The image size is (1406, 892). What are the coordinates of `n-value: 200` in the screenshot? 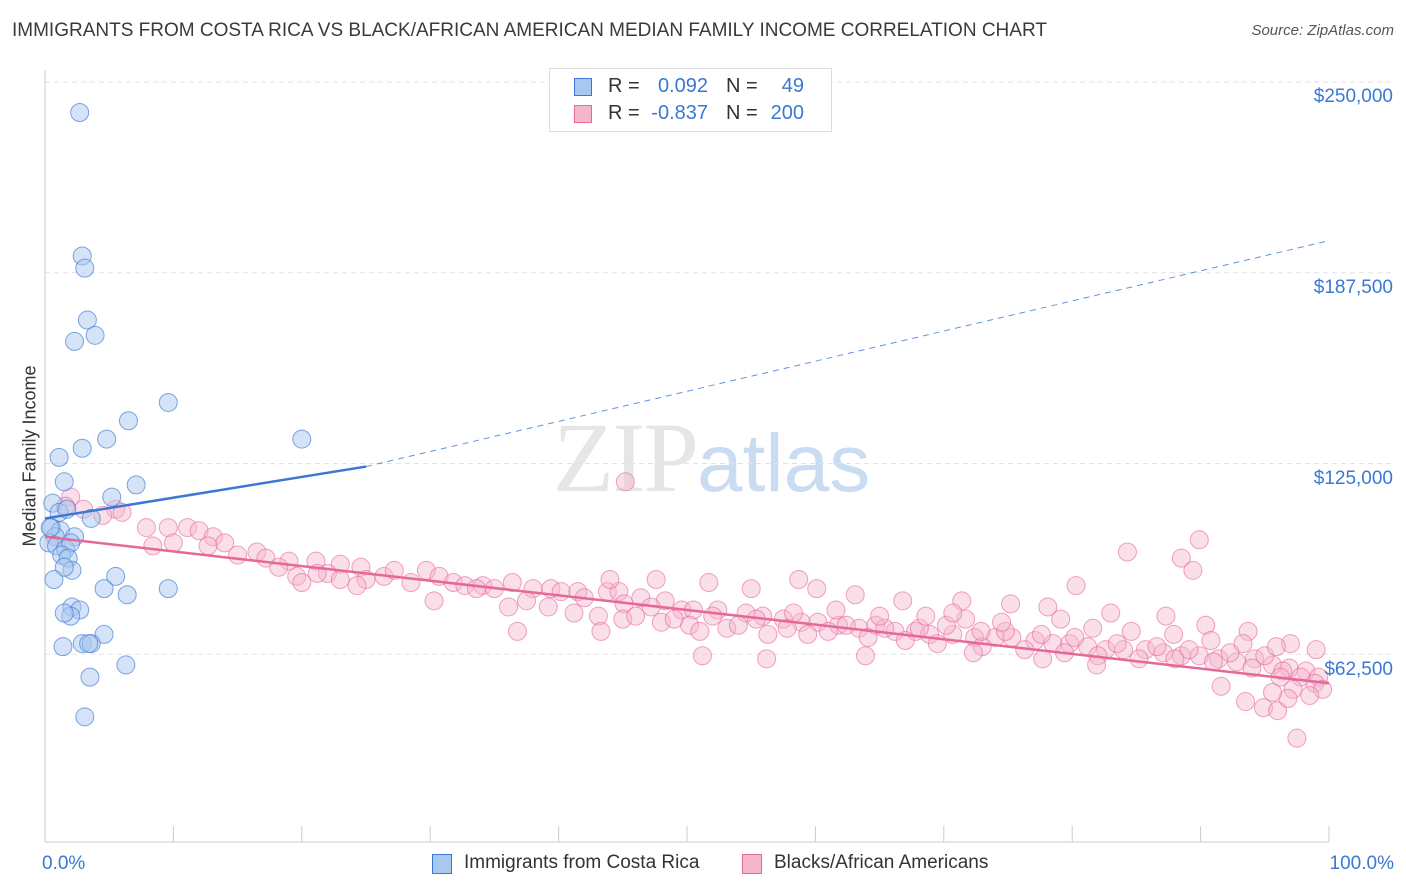 It's located at (787, 113).